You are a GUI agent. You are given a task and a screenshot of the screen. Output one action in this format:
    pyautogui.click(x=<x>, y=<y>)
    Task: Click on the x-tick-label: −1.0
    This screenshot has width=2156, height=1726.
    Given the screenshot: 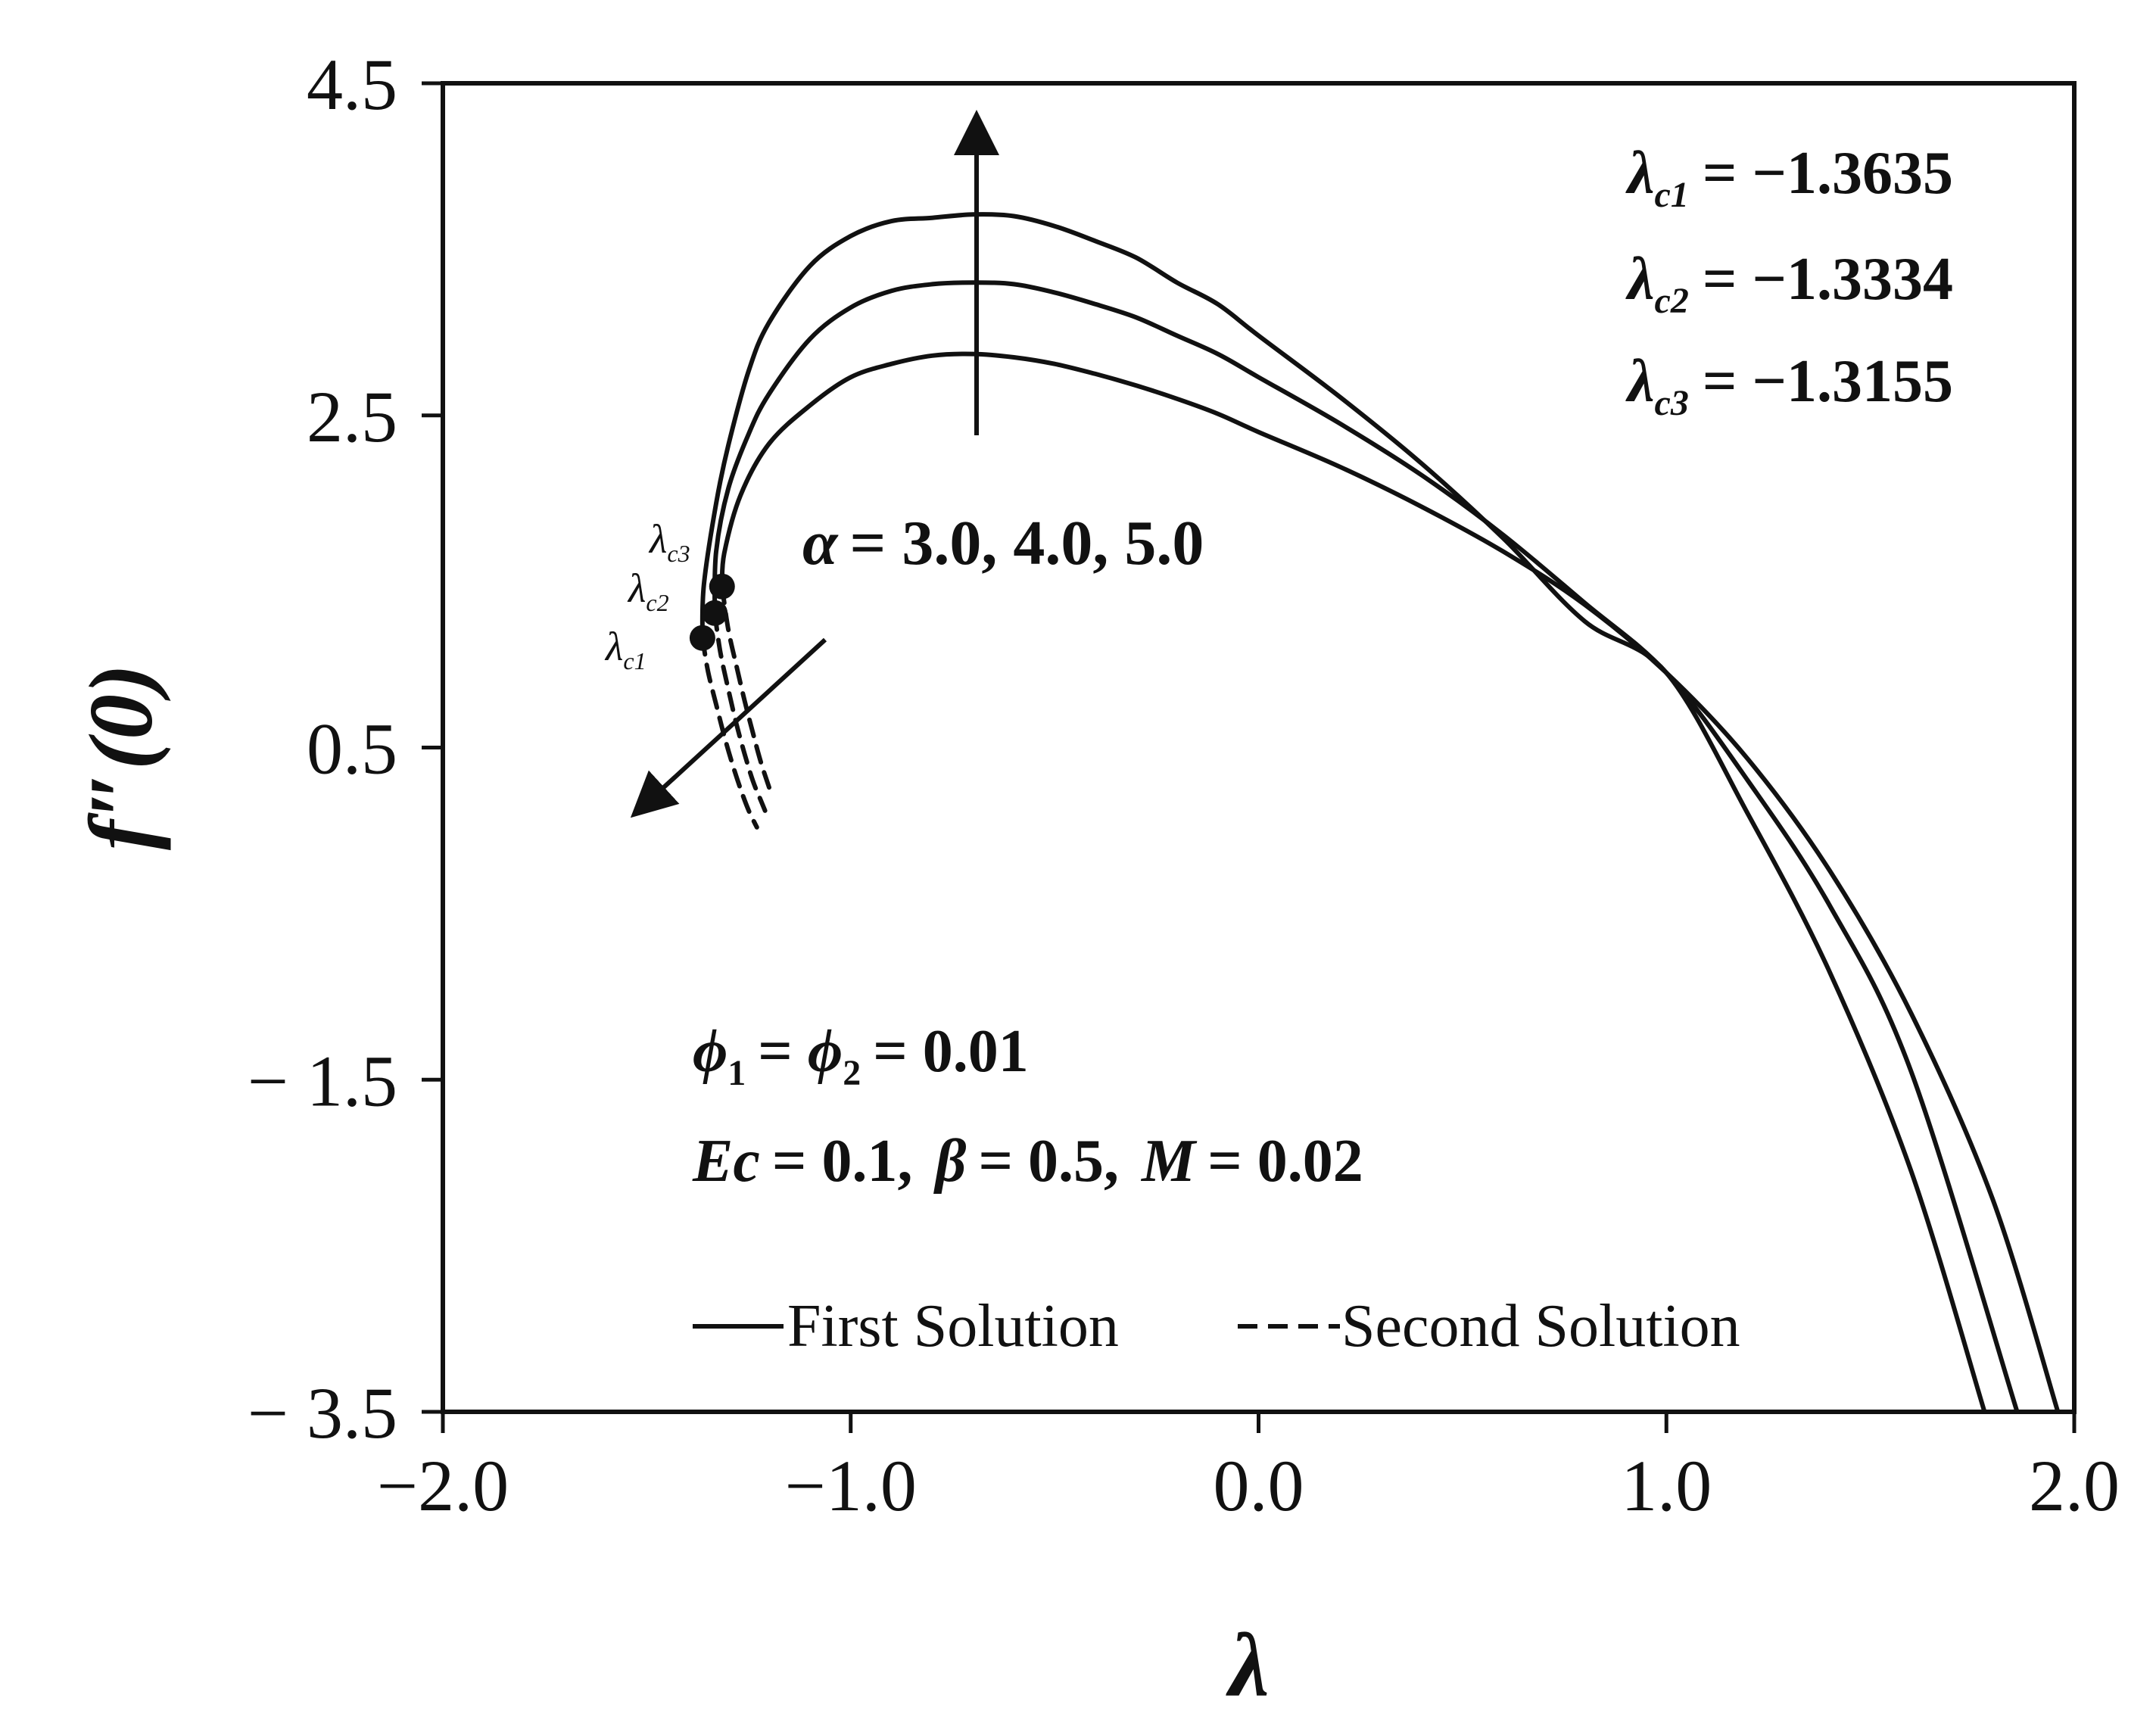 What is the action you would take?
    pyautogui.click(x=851, y=1485)
    